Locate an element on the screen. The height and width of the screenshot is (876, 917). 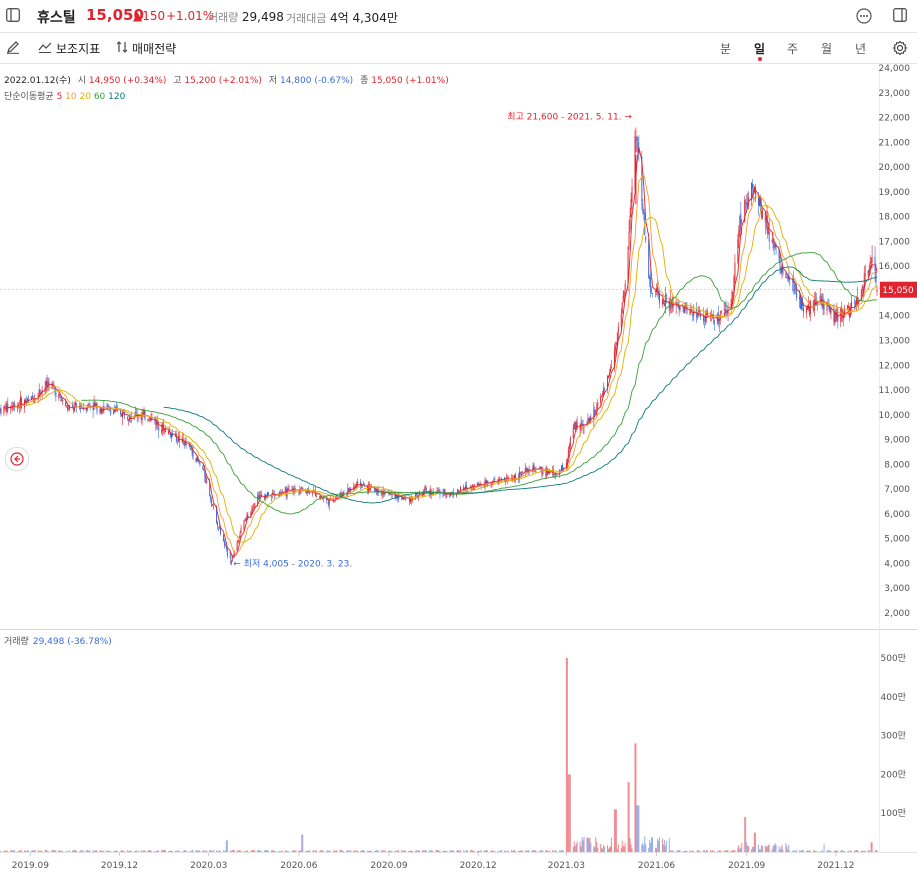
period-month-tab: 월 is located at coordinates (827, 49).